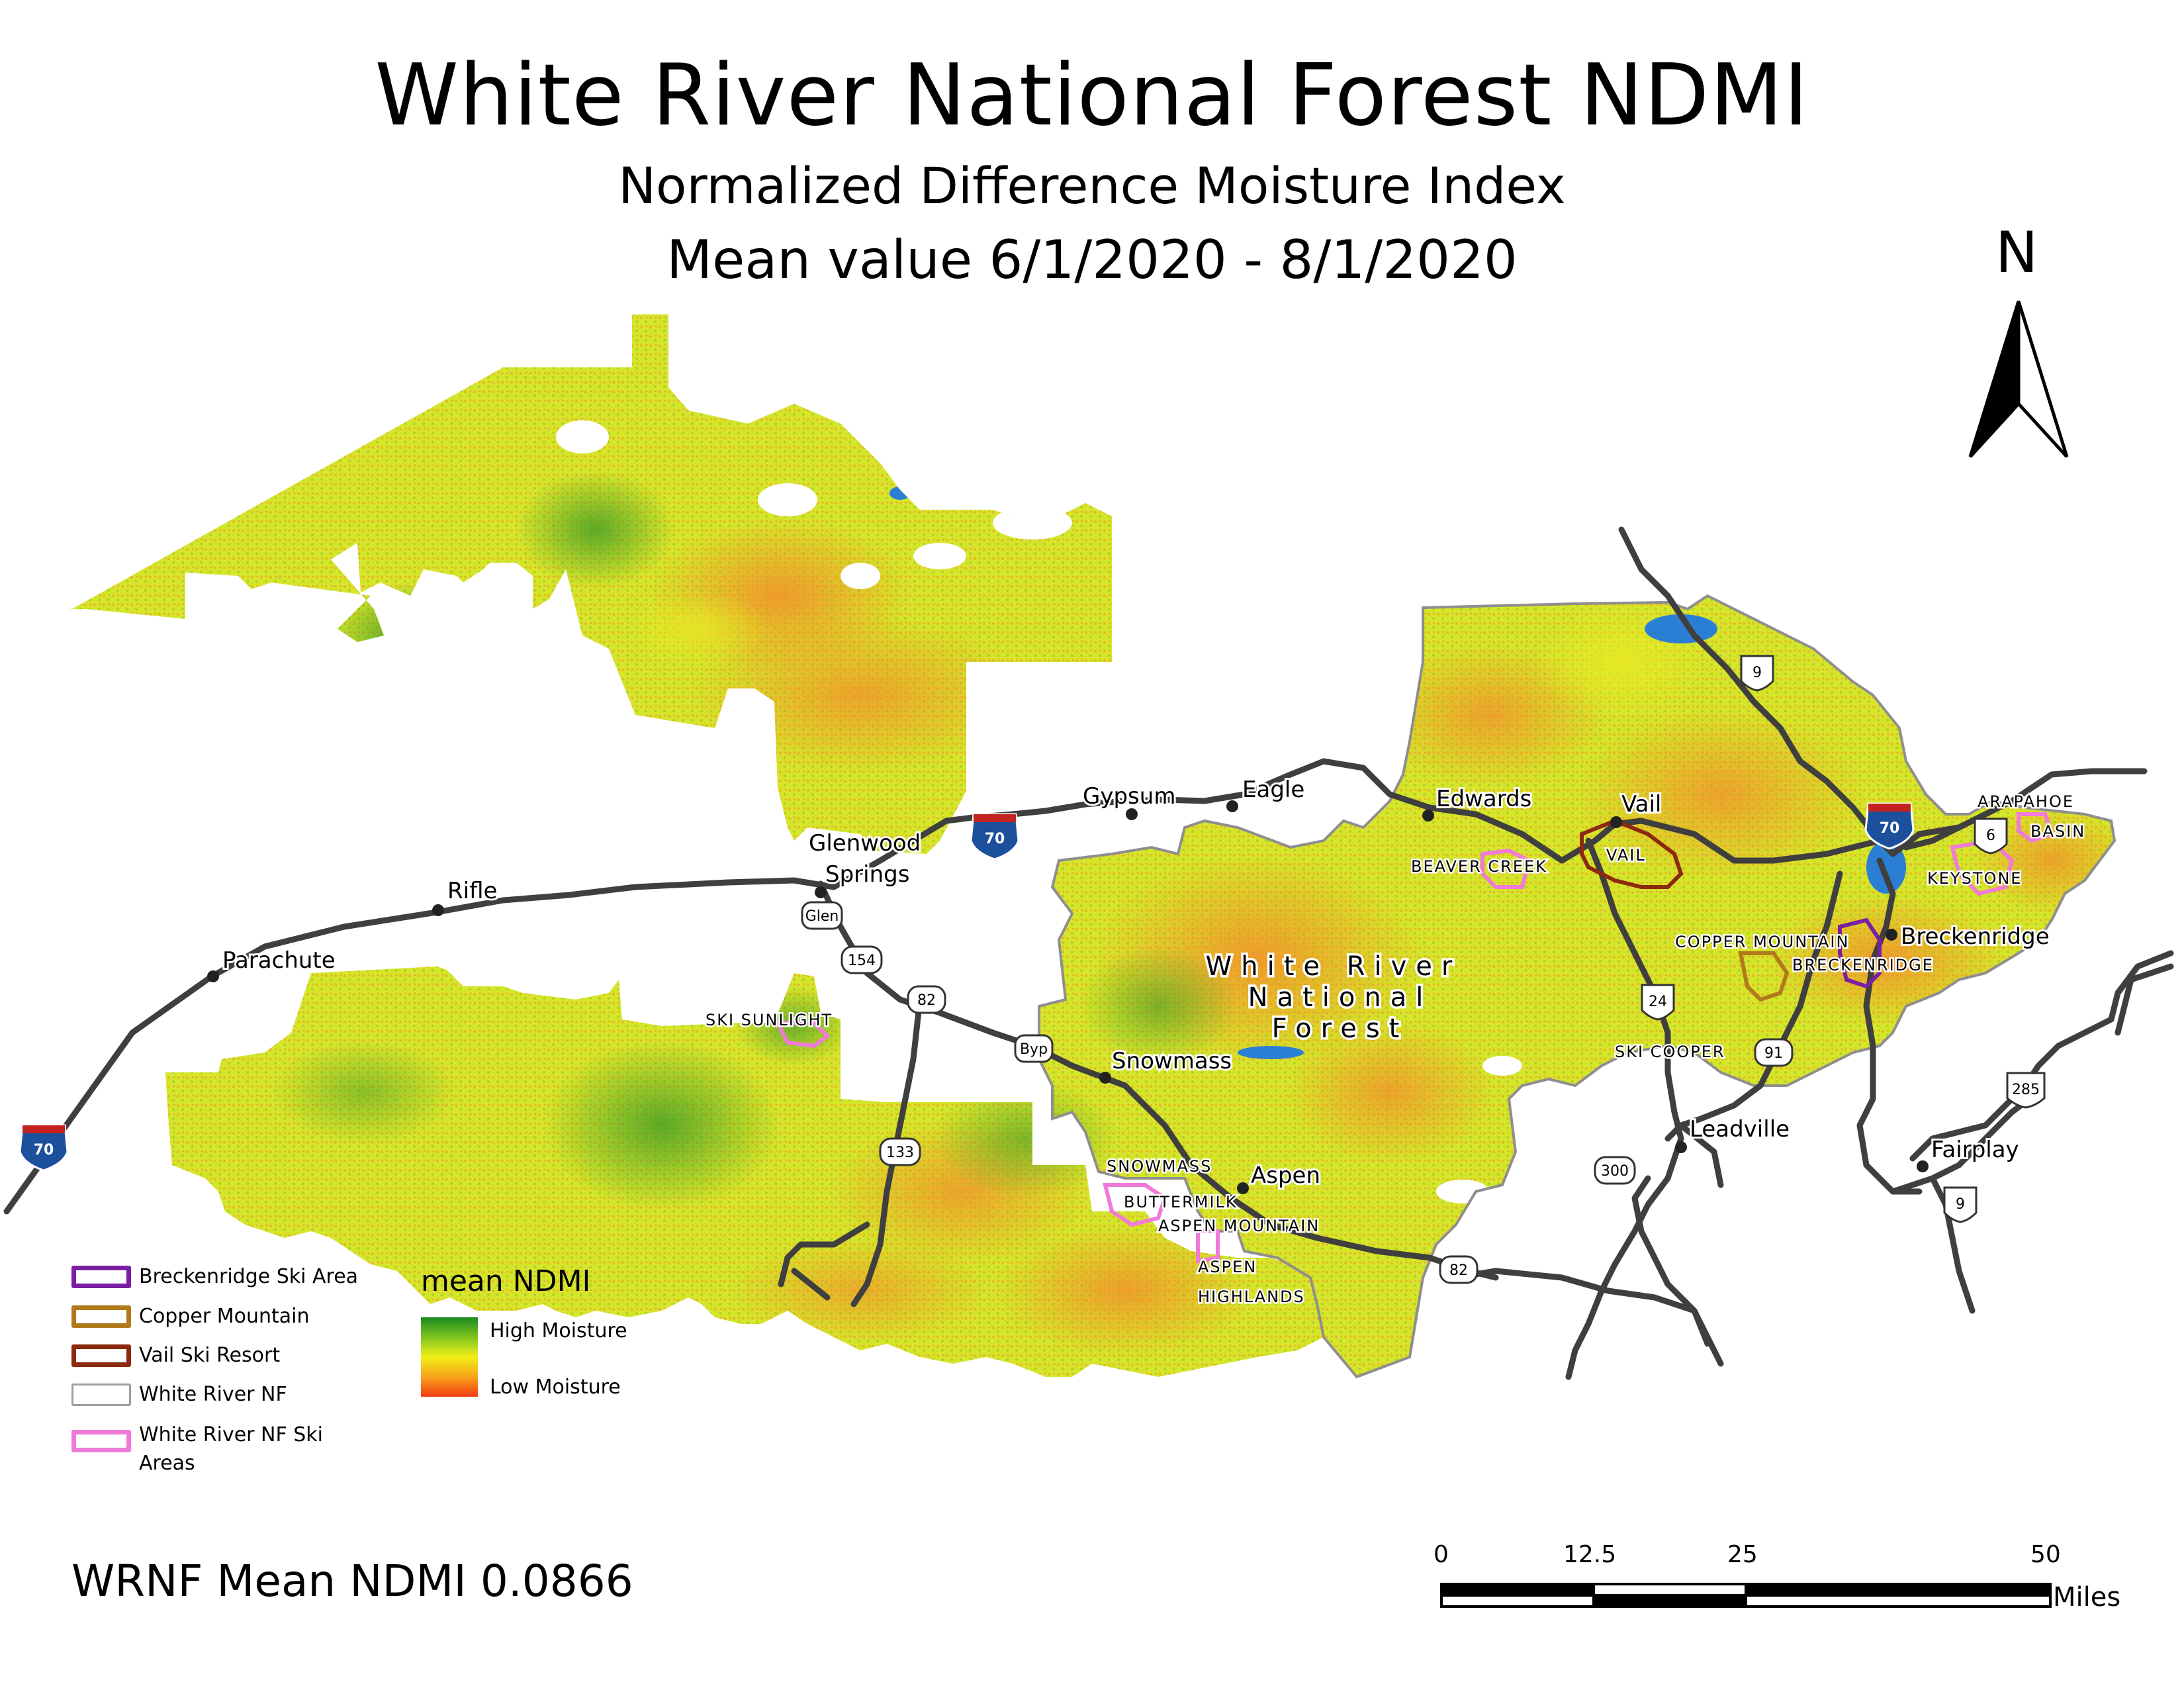 The height and width of the screenshot is (1688, 2184). Describe the element at coordinates (1273, 789) in the screenshot. I see `eagle-label: Eagle` at that location.